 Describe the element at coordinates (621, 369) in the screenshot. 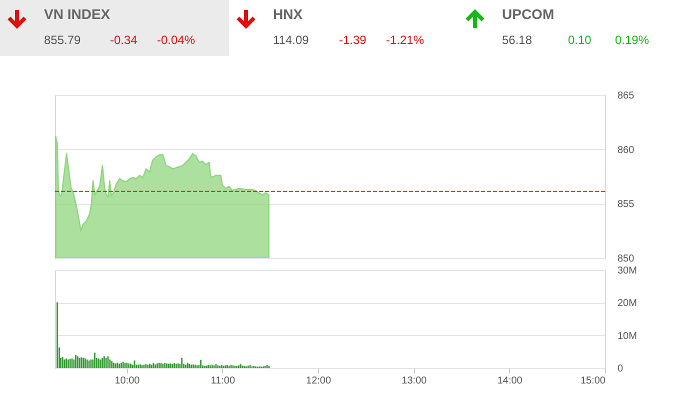

I see `y-tick-label: 0` at that location.